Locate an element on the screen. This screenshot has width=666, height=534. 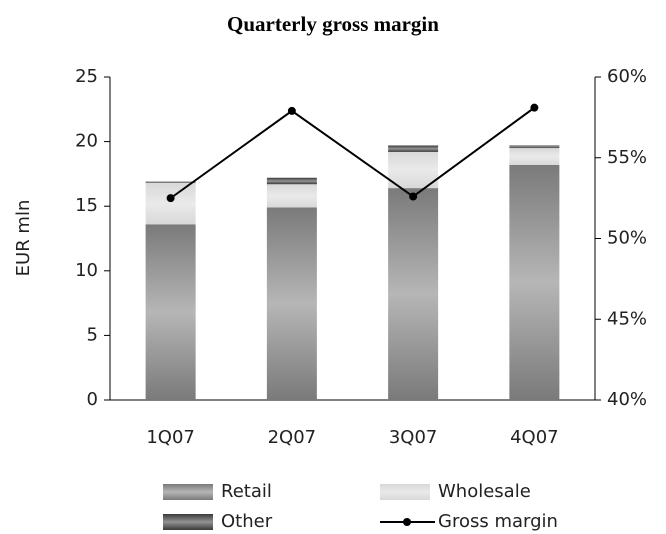
x-tick-label: 1Q07 is located at coordinates (170, 437).